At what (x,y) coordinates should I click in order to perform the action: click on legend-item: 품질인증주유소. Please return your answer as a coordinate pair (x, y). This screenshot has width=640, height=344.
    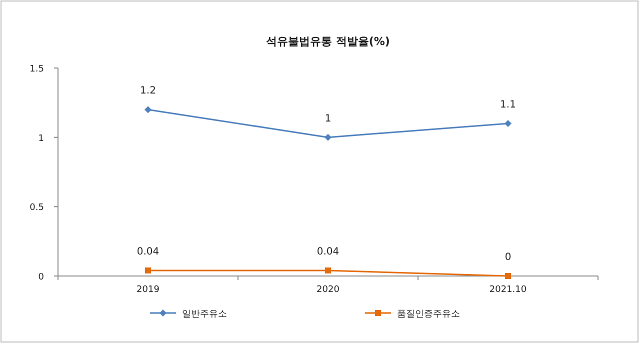
    Looking at the image, I should click on (412, 315).